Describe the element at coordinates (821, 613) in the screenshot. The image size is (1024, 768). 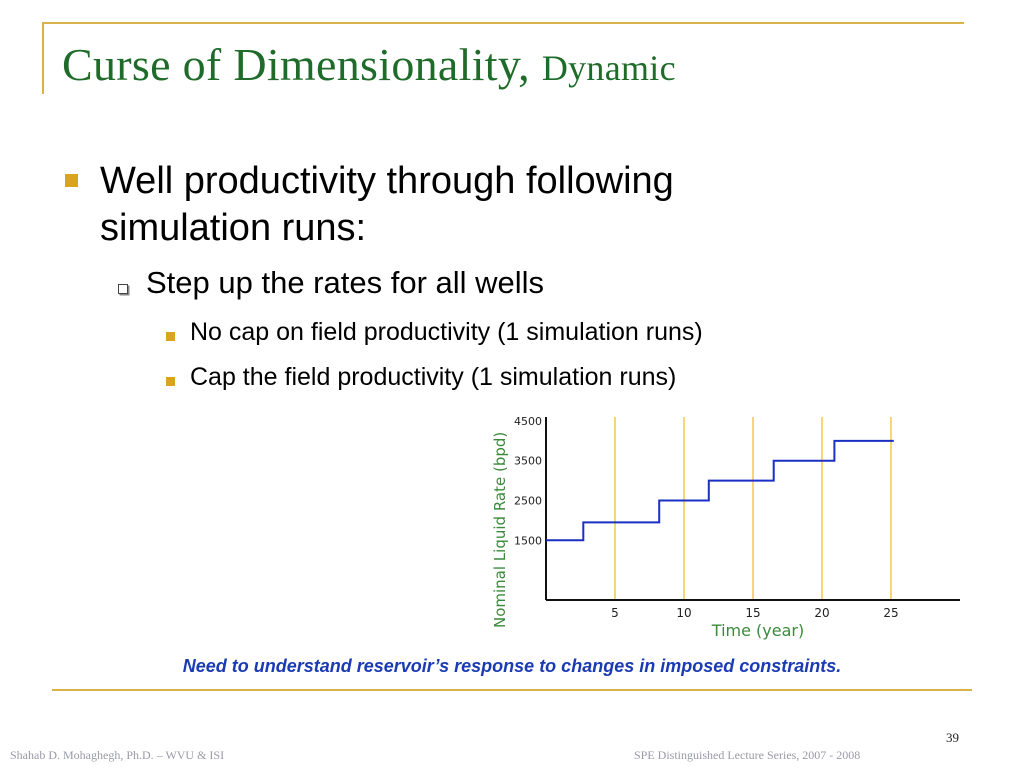
I see `x-tick-label: 20` at that location.